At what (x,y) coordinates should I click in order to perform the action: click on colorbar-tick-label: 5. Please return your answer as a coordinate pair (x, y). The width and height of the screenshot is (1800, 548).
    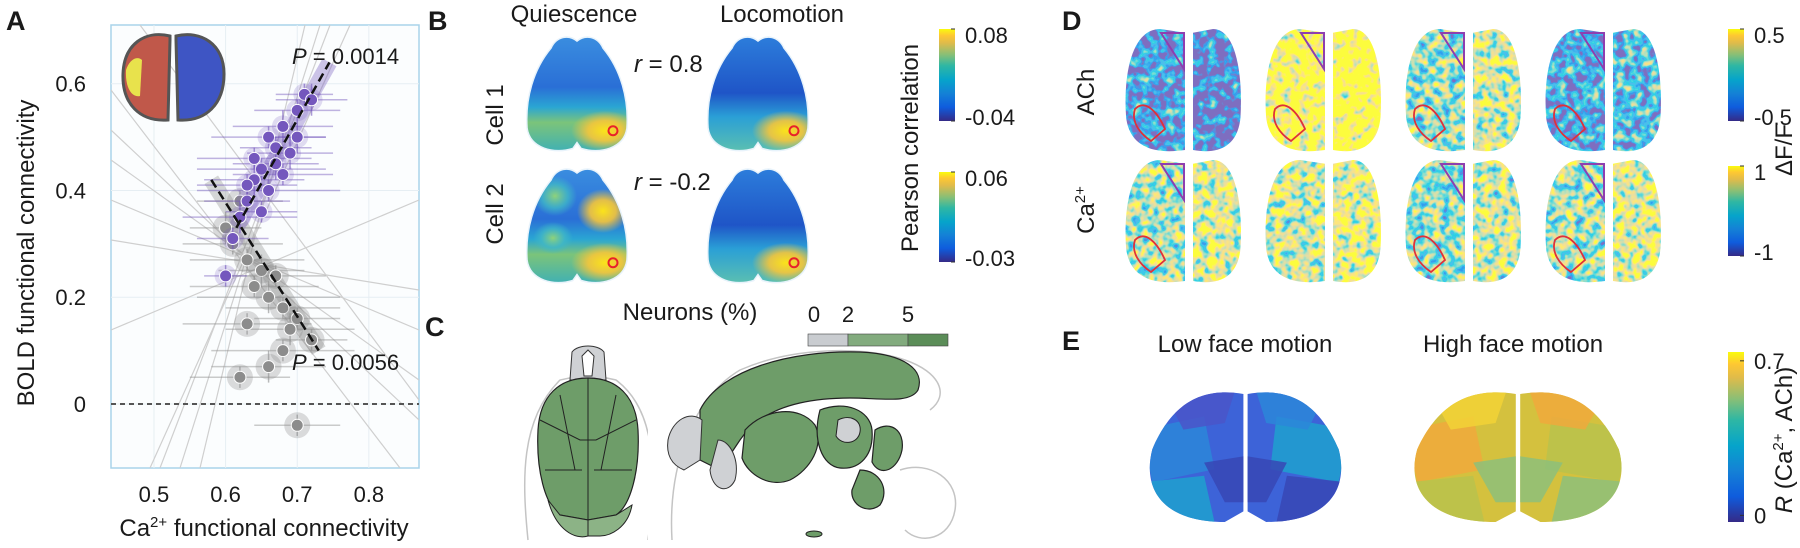
    Looking at the image, I should click on (908, 314).